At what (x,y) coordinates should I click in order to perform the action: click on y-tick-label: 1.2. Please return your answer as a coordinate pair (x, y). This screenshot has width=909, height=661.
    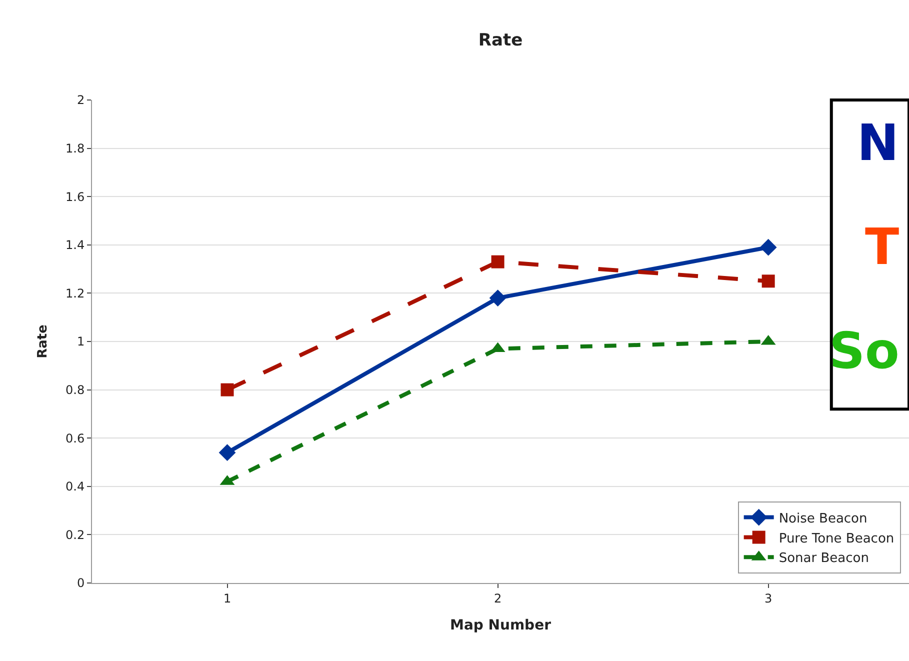
    Looking at the image, I should click on (75, 293).